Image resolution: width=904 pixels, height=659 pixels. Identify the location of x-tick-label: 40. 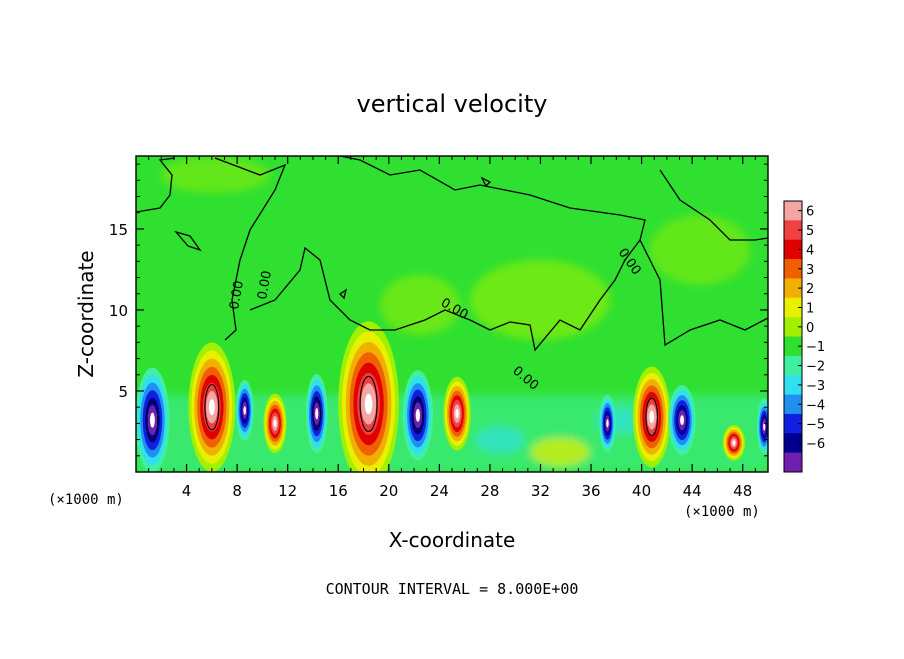
(641, 491).